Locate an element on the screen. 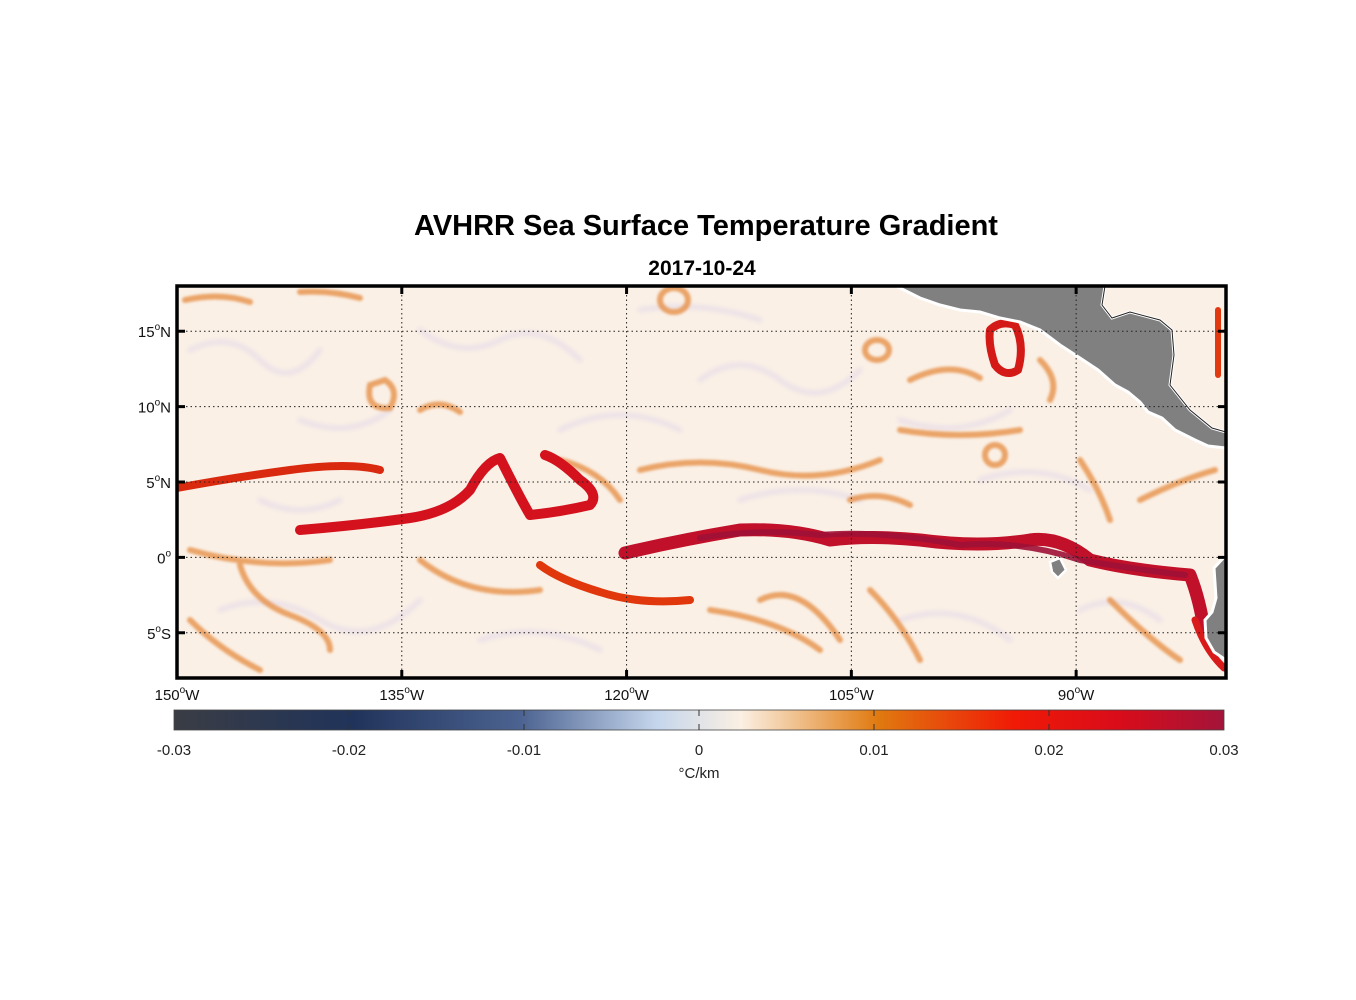 The width and height of the screenshot is (1356, 1000). latitude-label-hemisphere: S is located at coordinates (166, 634).